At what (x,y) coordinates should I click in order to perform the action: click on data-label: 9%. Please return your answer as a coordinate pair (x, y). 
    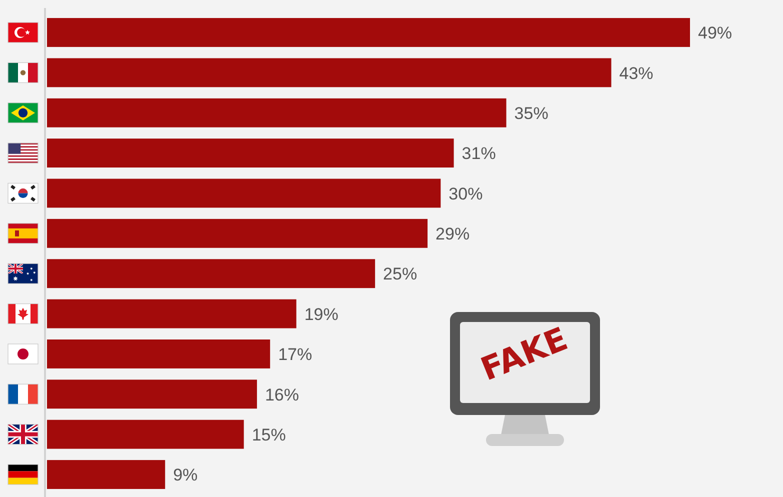
    Looking at the image, I should click on (185, 475).